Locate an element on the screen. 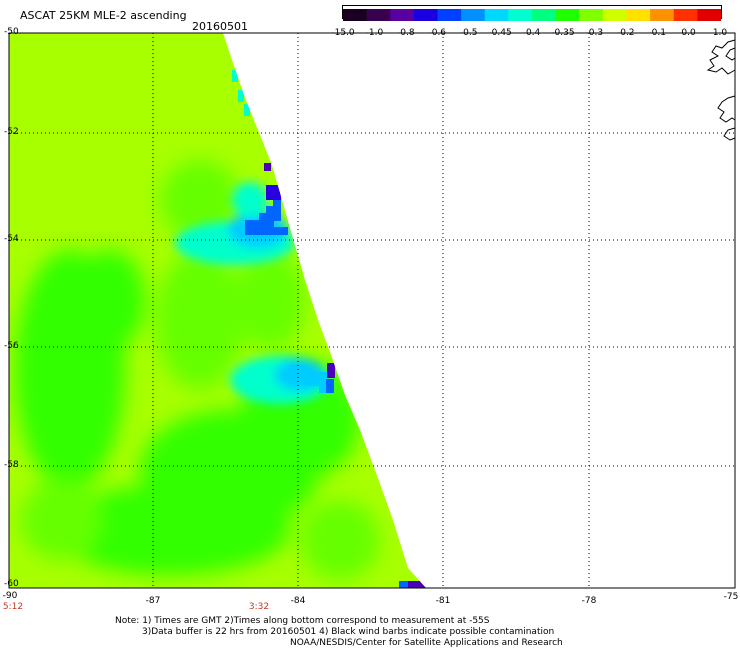  lon-label: -90 is located at coordinates (10, 596).